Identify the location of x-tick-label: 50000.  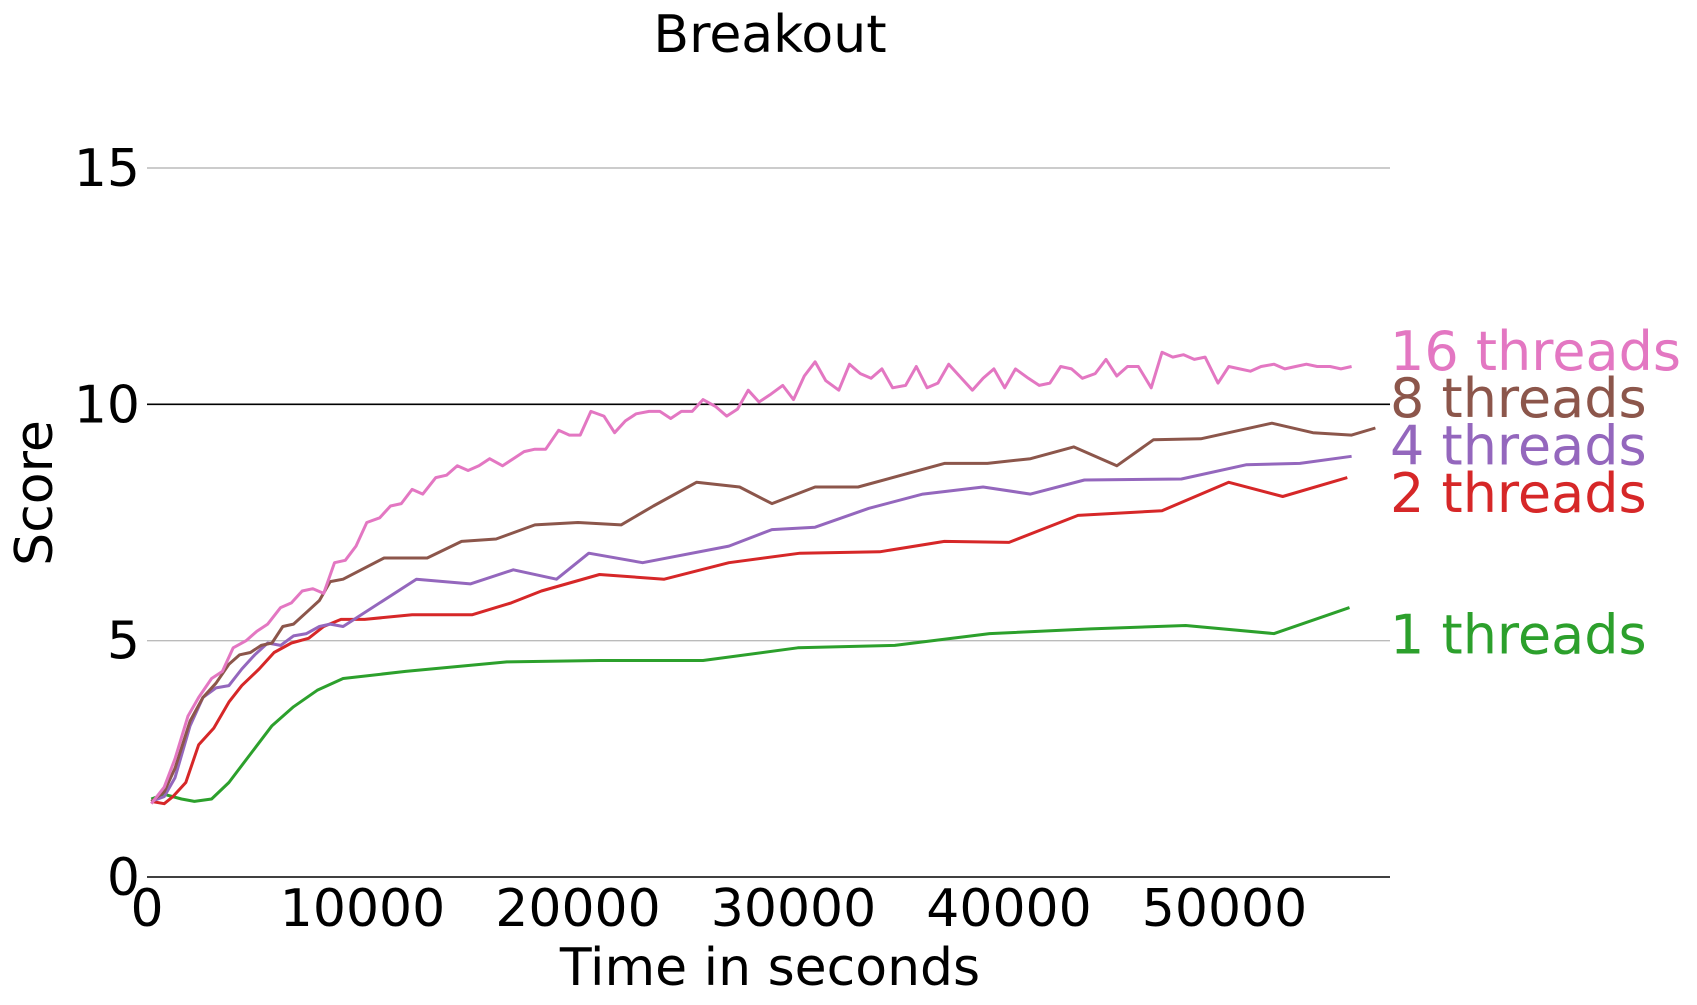
(1224, 909).